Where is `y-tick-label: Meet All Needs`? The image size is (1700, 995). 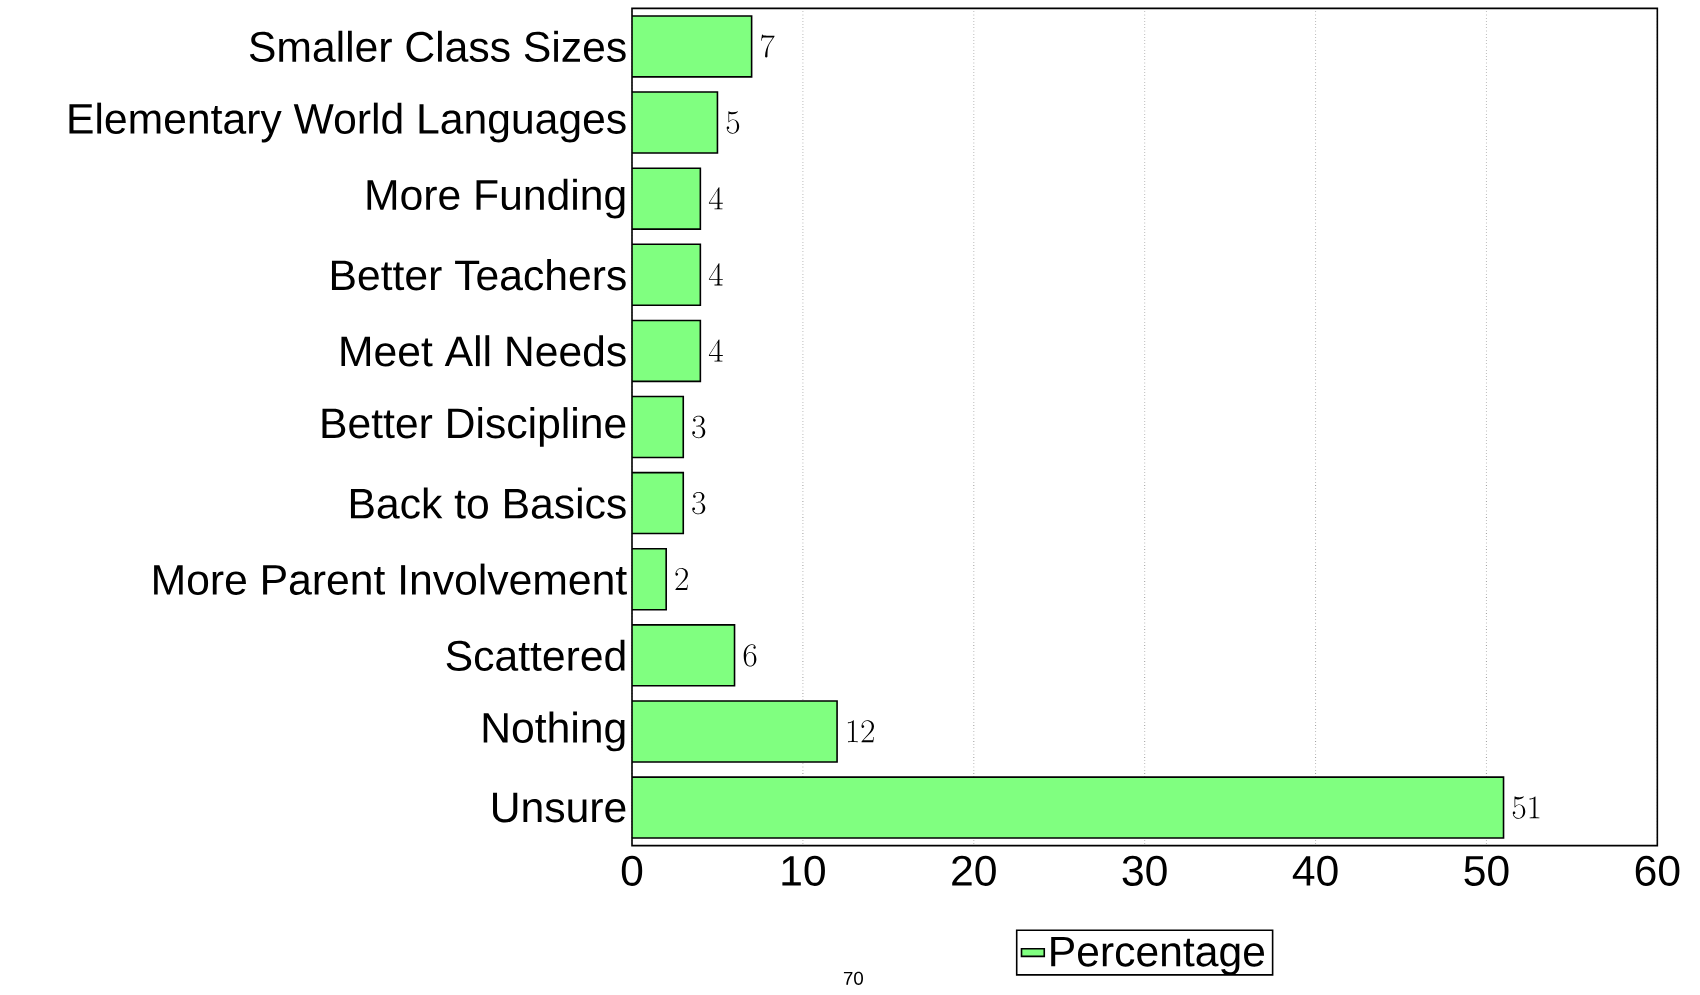
y-tick-label: Meet All Needs is located at coordinates (483, 351).